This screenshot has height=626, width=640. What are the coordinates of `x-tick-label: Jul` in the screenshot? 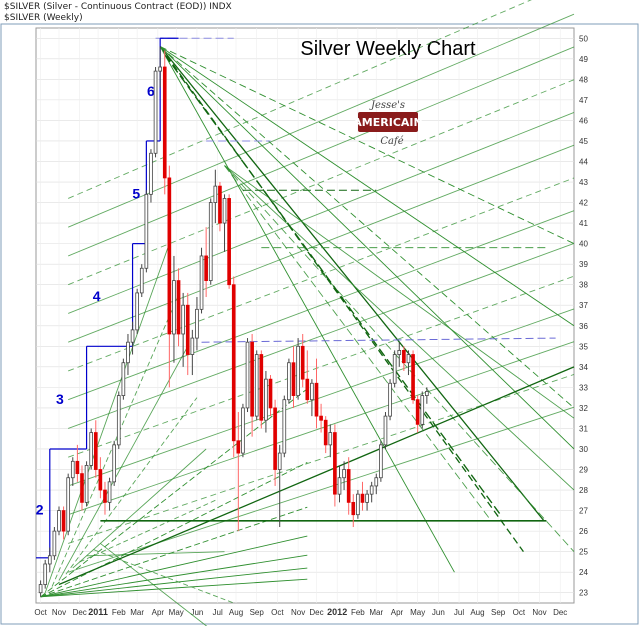 It's located at (459, 612).